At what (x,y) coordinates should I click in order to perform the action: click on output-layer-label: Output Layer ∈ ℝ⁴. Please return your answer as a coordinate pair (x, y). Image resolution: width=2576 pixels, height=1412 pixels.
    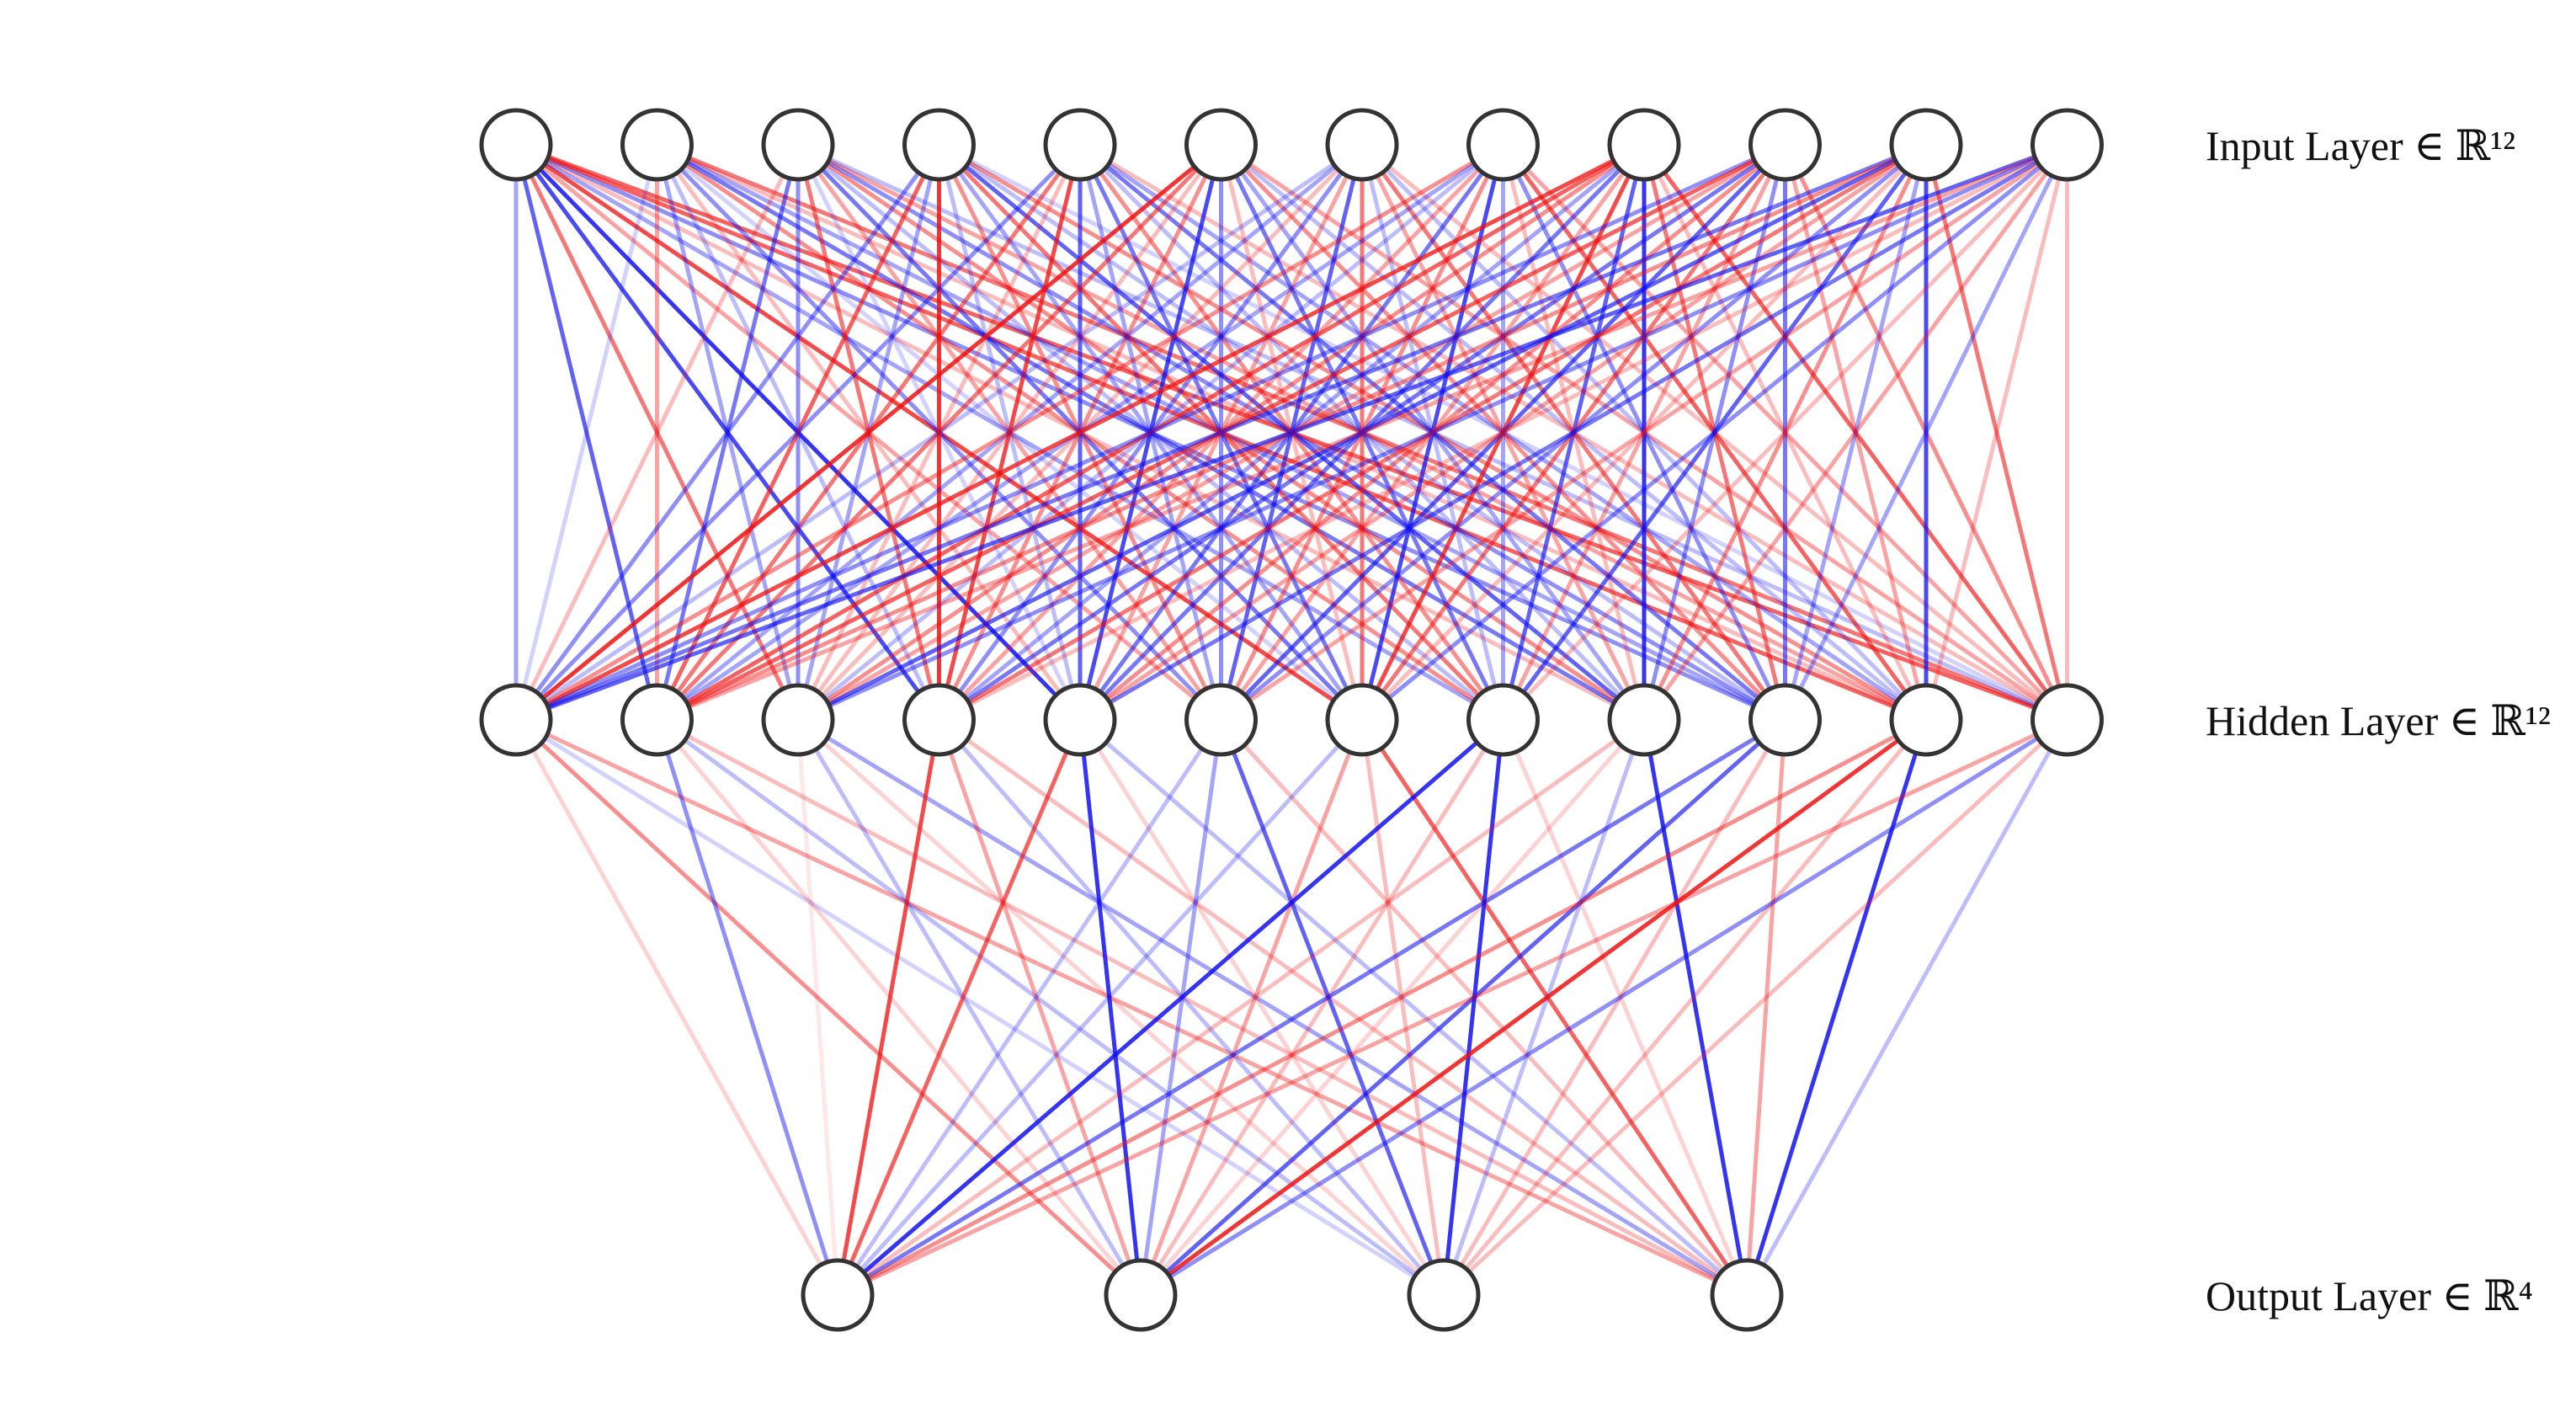
    Looking at the image, I should click on (2369, 1295).